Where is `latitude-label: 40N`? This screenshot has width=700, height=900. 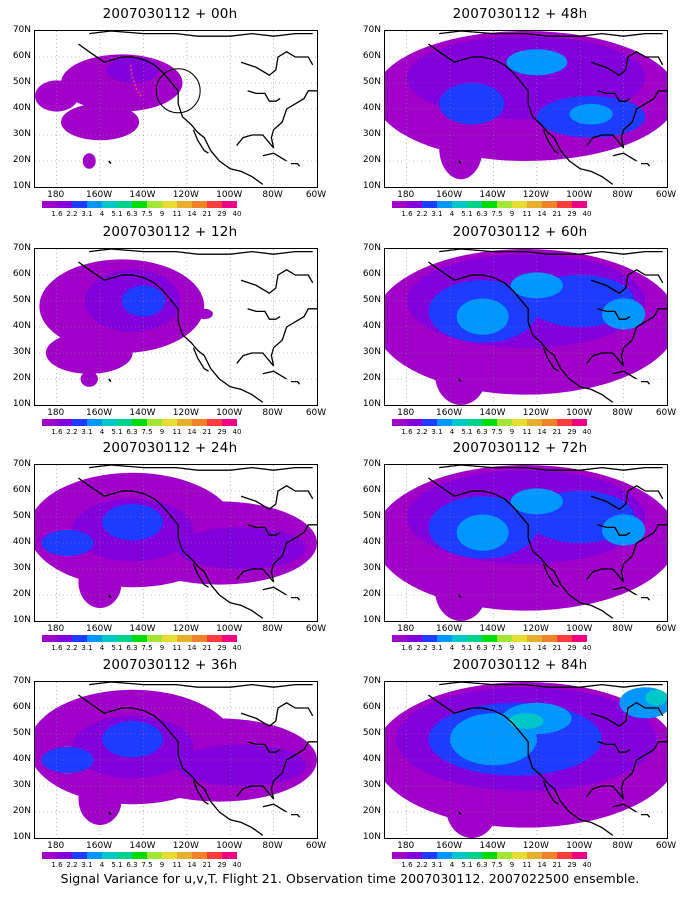 latitude-label: 40N is located at coordinates (21, 759).